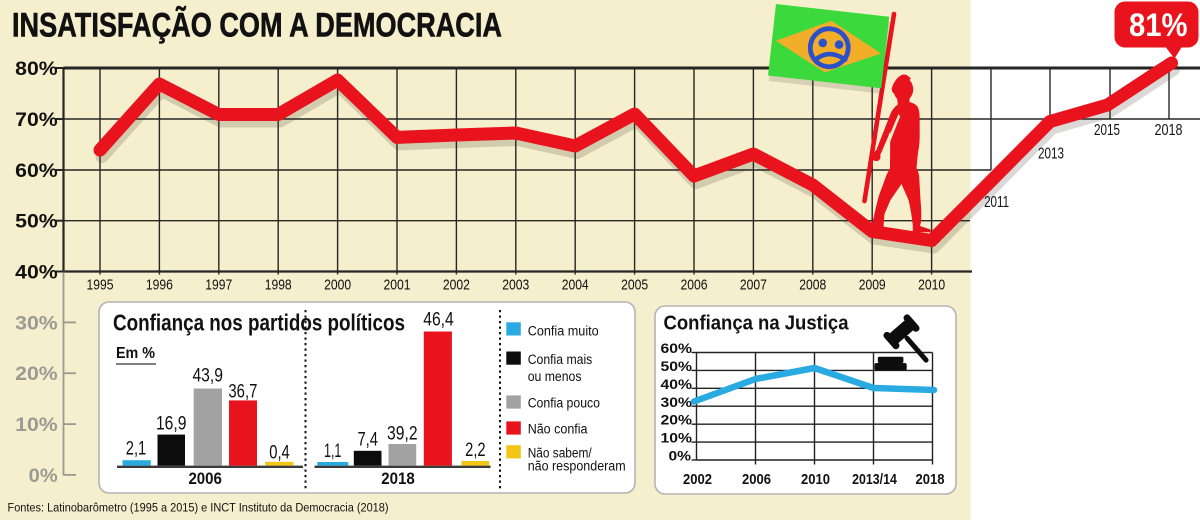 The image size is (1200, 525). What do you see at coordinates (575, 285) in the screenshot?
I see `svg-text: 2004` at bounding box center [575, 285].